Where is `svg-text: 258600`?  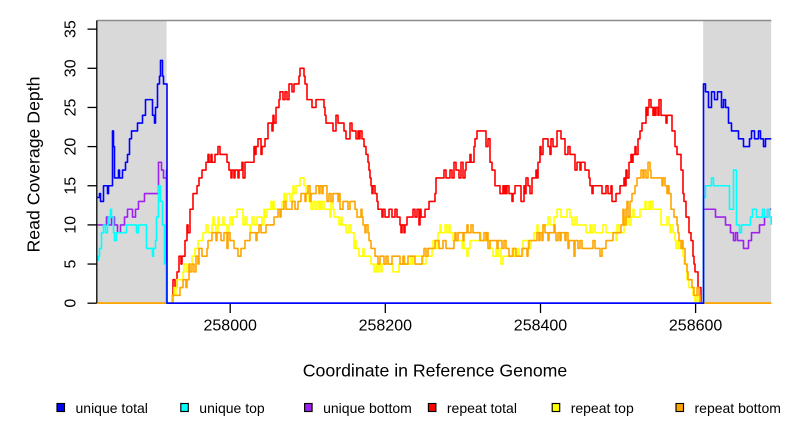 svg-text: 258600 is located at coordinates (695, 326).